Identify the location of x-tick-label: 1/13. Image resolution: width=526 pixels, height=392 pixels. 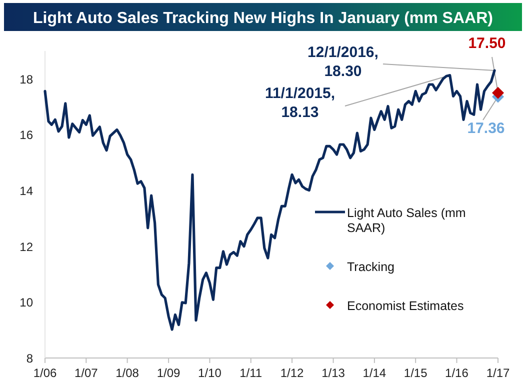
(334, 373).